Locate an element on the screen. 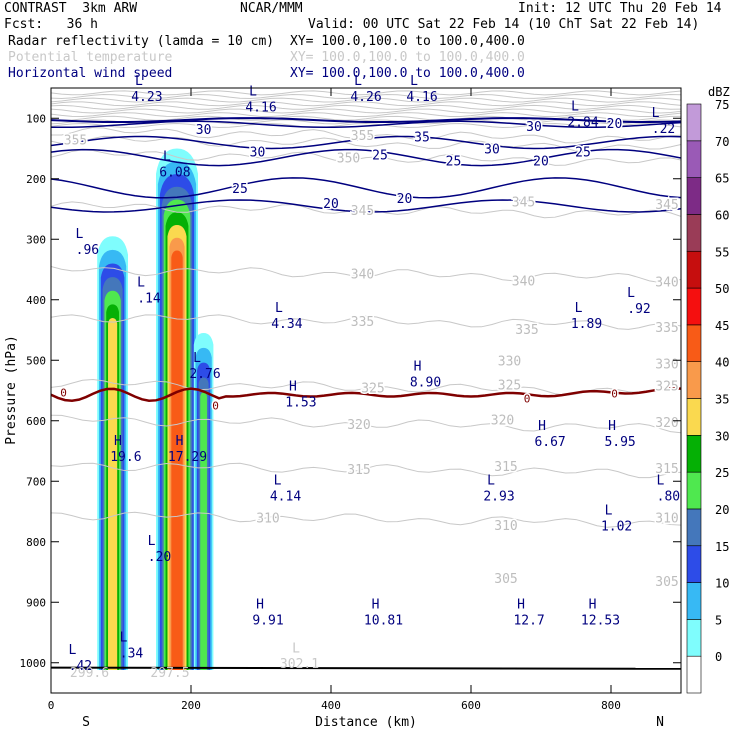 Image resolution: width=740 pixels, height=740 pixels. y-tick-label: 200 is located at coordinates (36, 179).